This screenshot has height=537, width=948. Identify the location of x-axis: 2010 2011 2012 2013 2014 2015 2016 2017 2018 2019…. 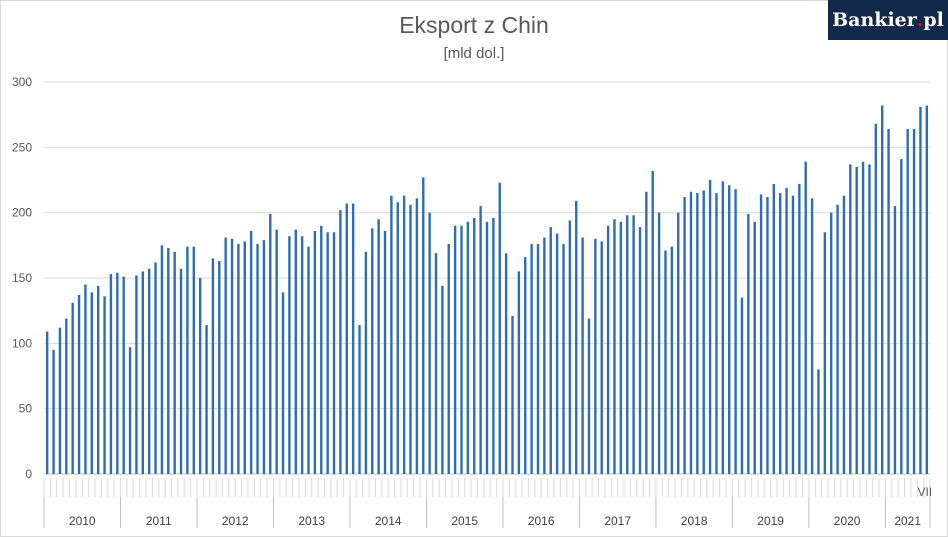
(487, 503).